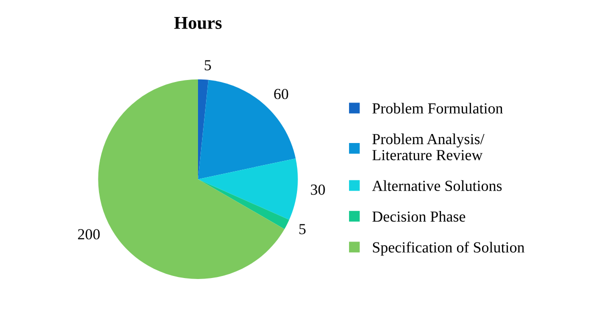  Describe the element at coordinates (89, 234) in the screenshot. I see `data-label: 200` at that location.